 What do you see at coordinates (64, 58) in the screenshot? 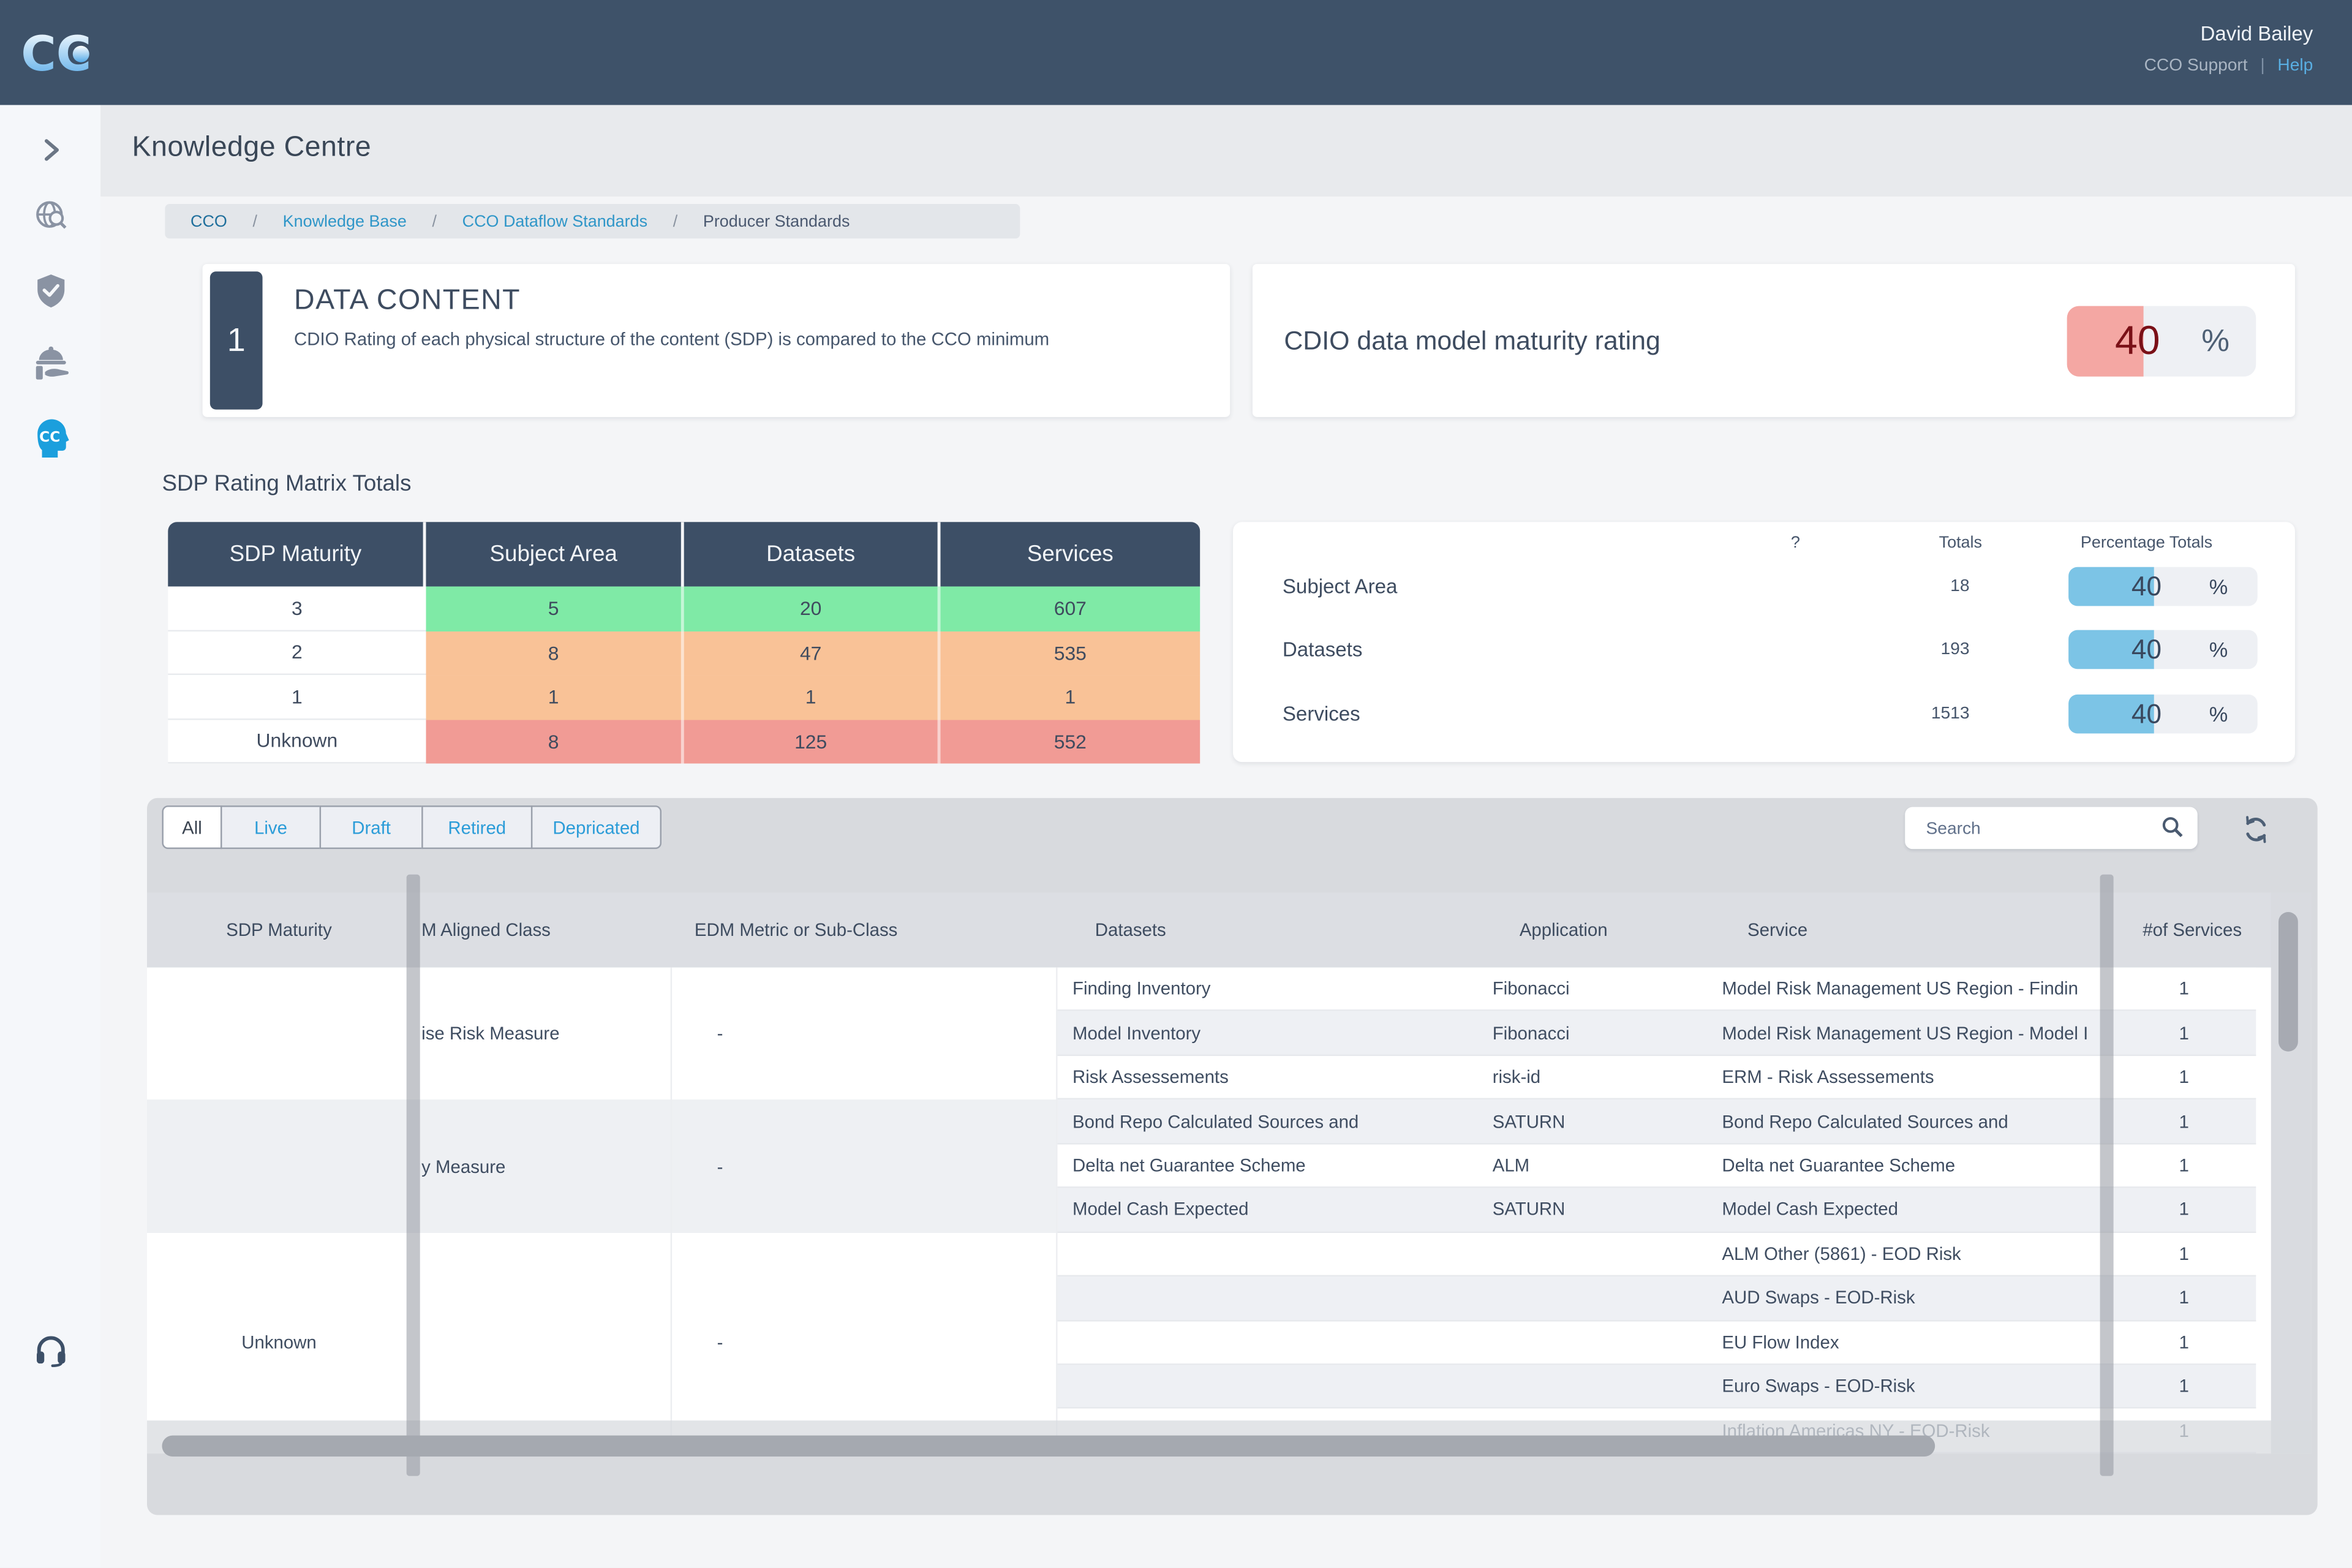
I see `cc-logo-icon: CC` at bounding box center [64, 58].